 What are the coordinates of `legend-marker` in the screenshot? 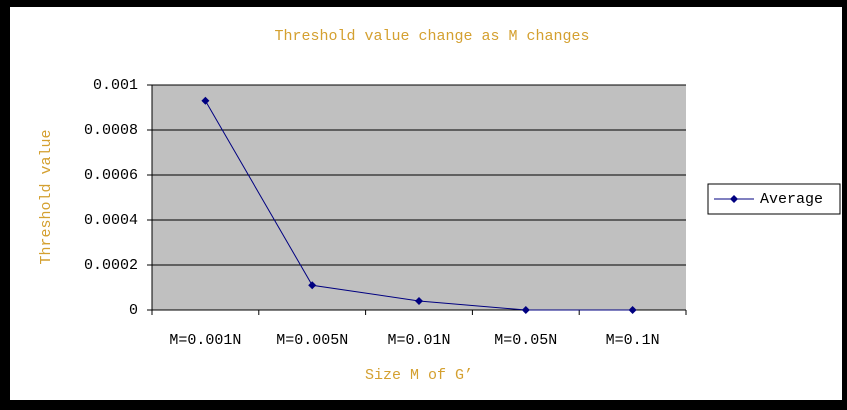 It's located at (734, 199).